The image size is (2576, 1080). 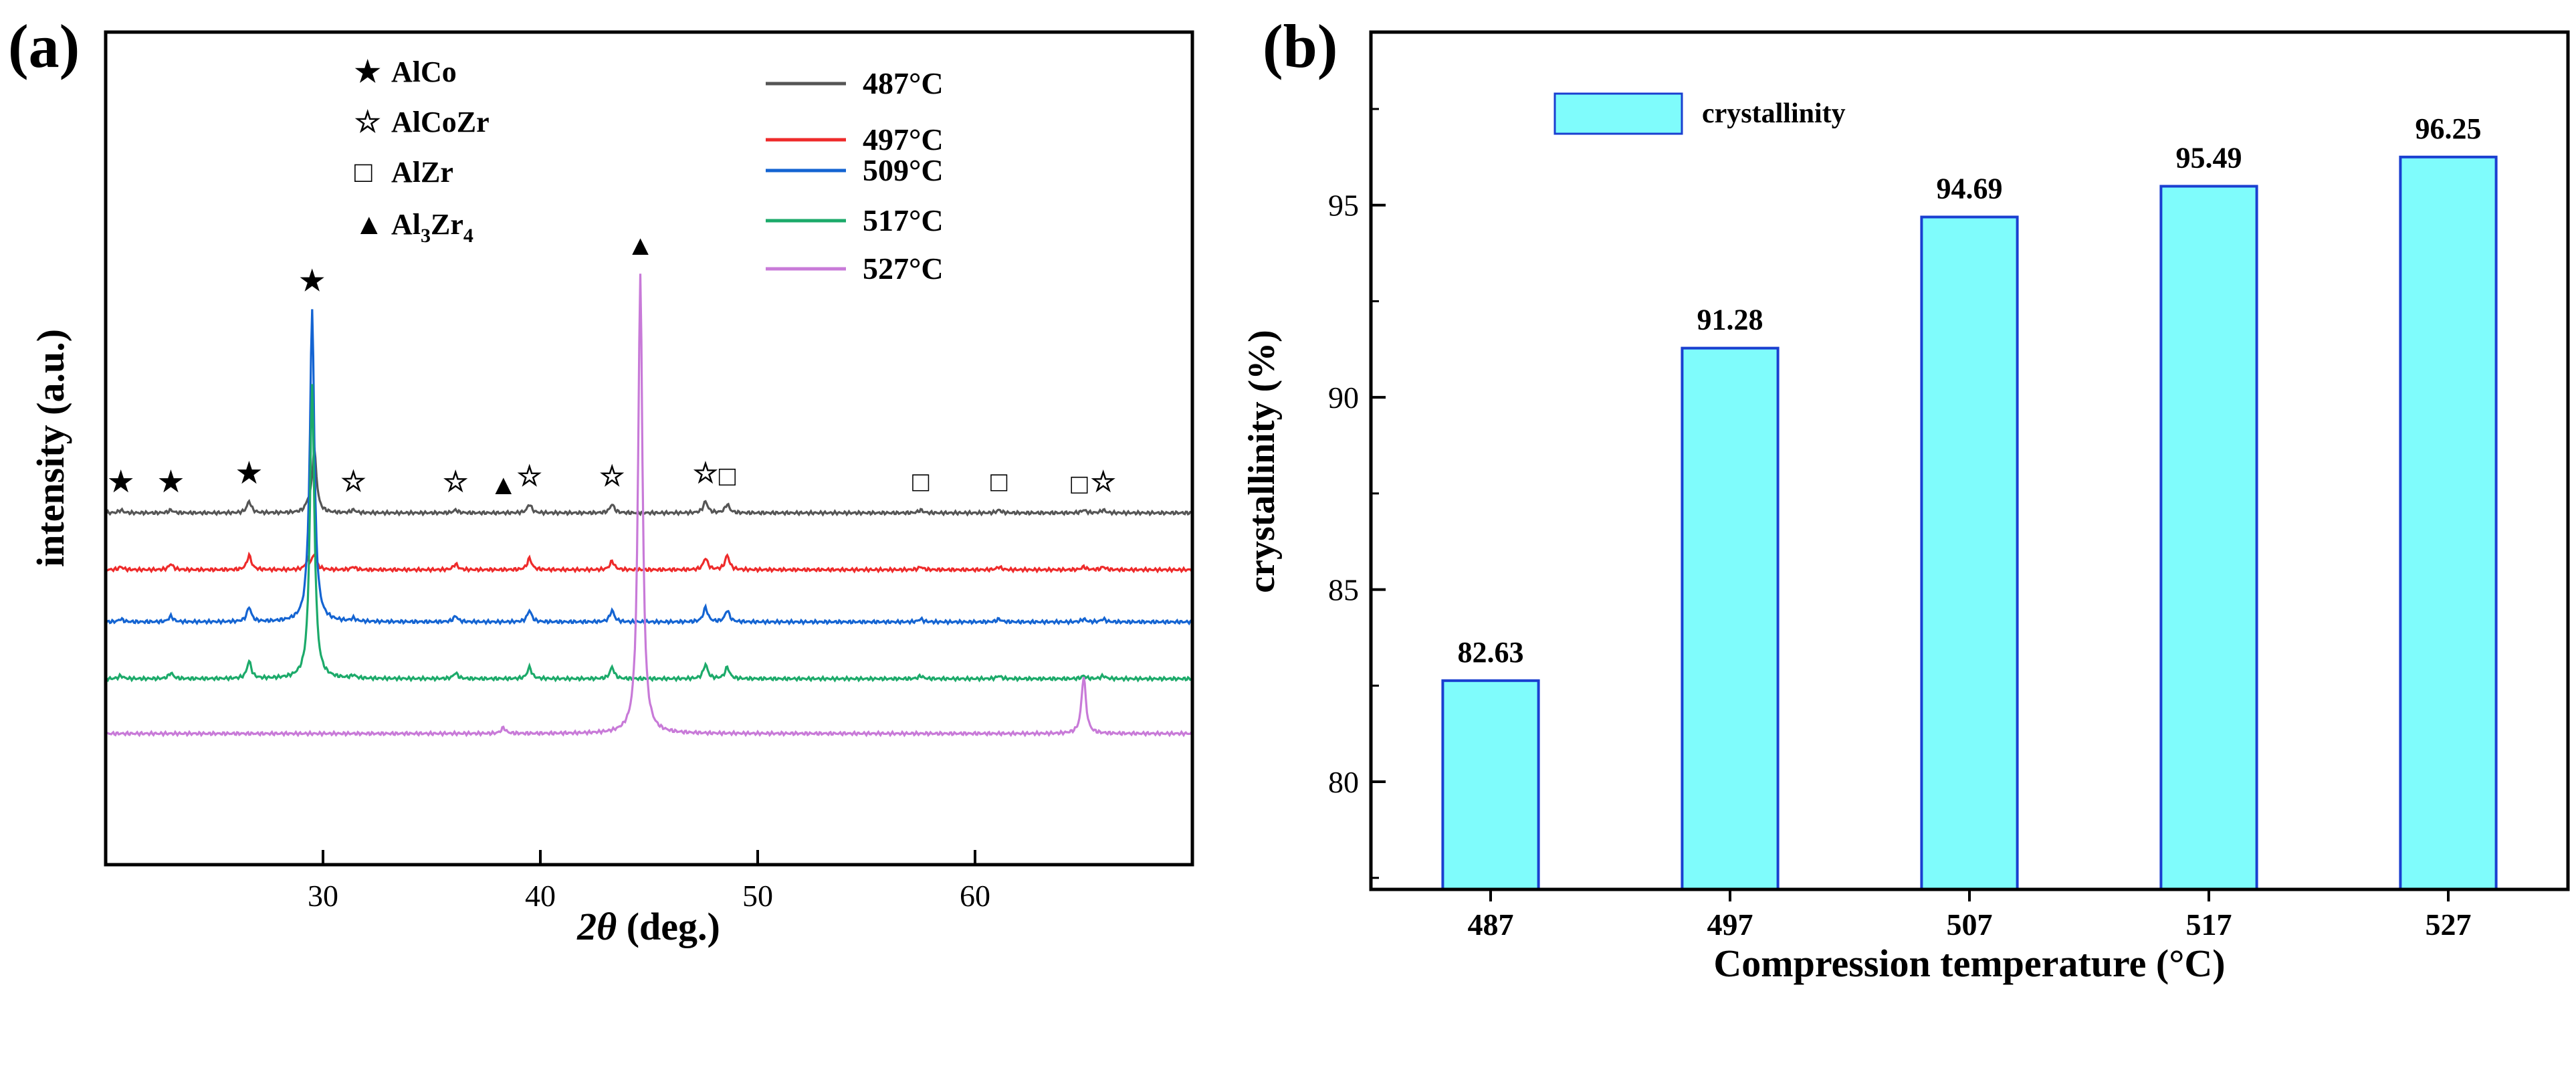 I want to click on legend-label-509: 509°C, so click(x=903, y=170).